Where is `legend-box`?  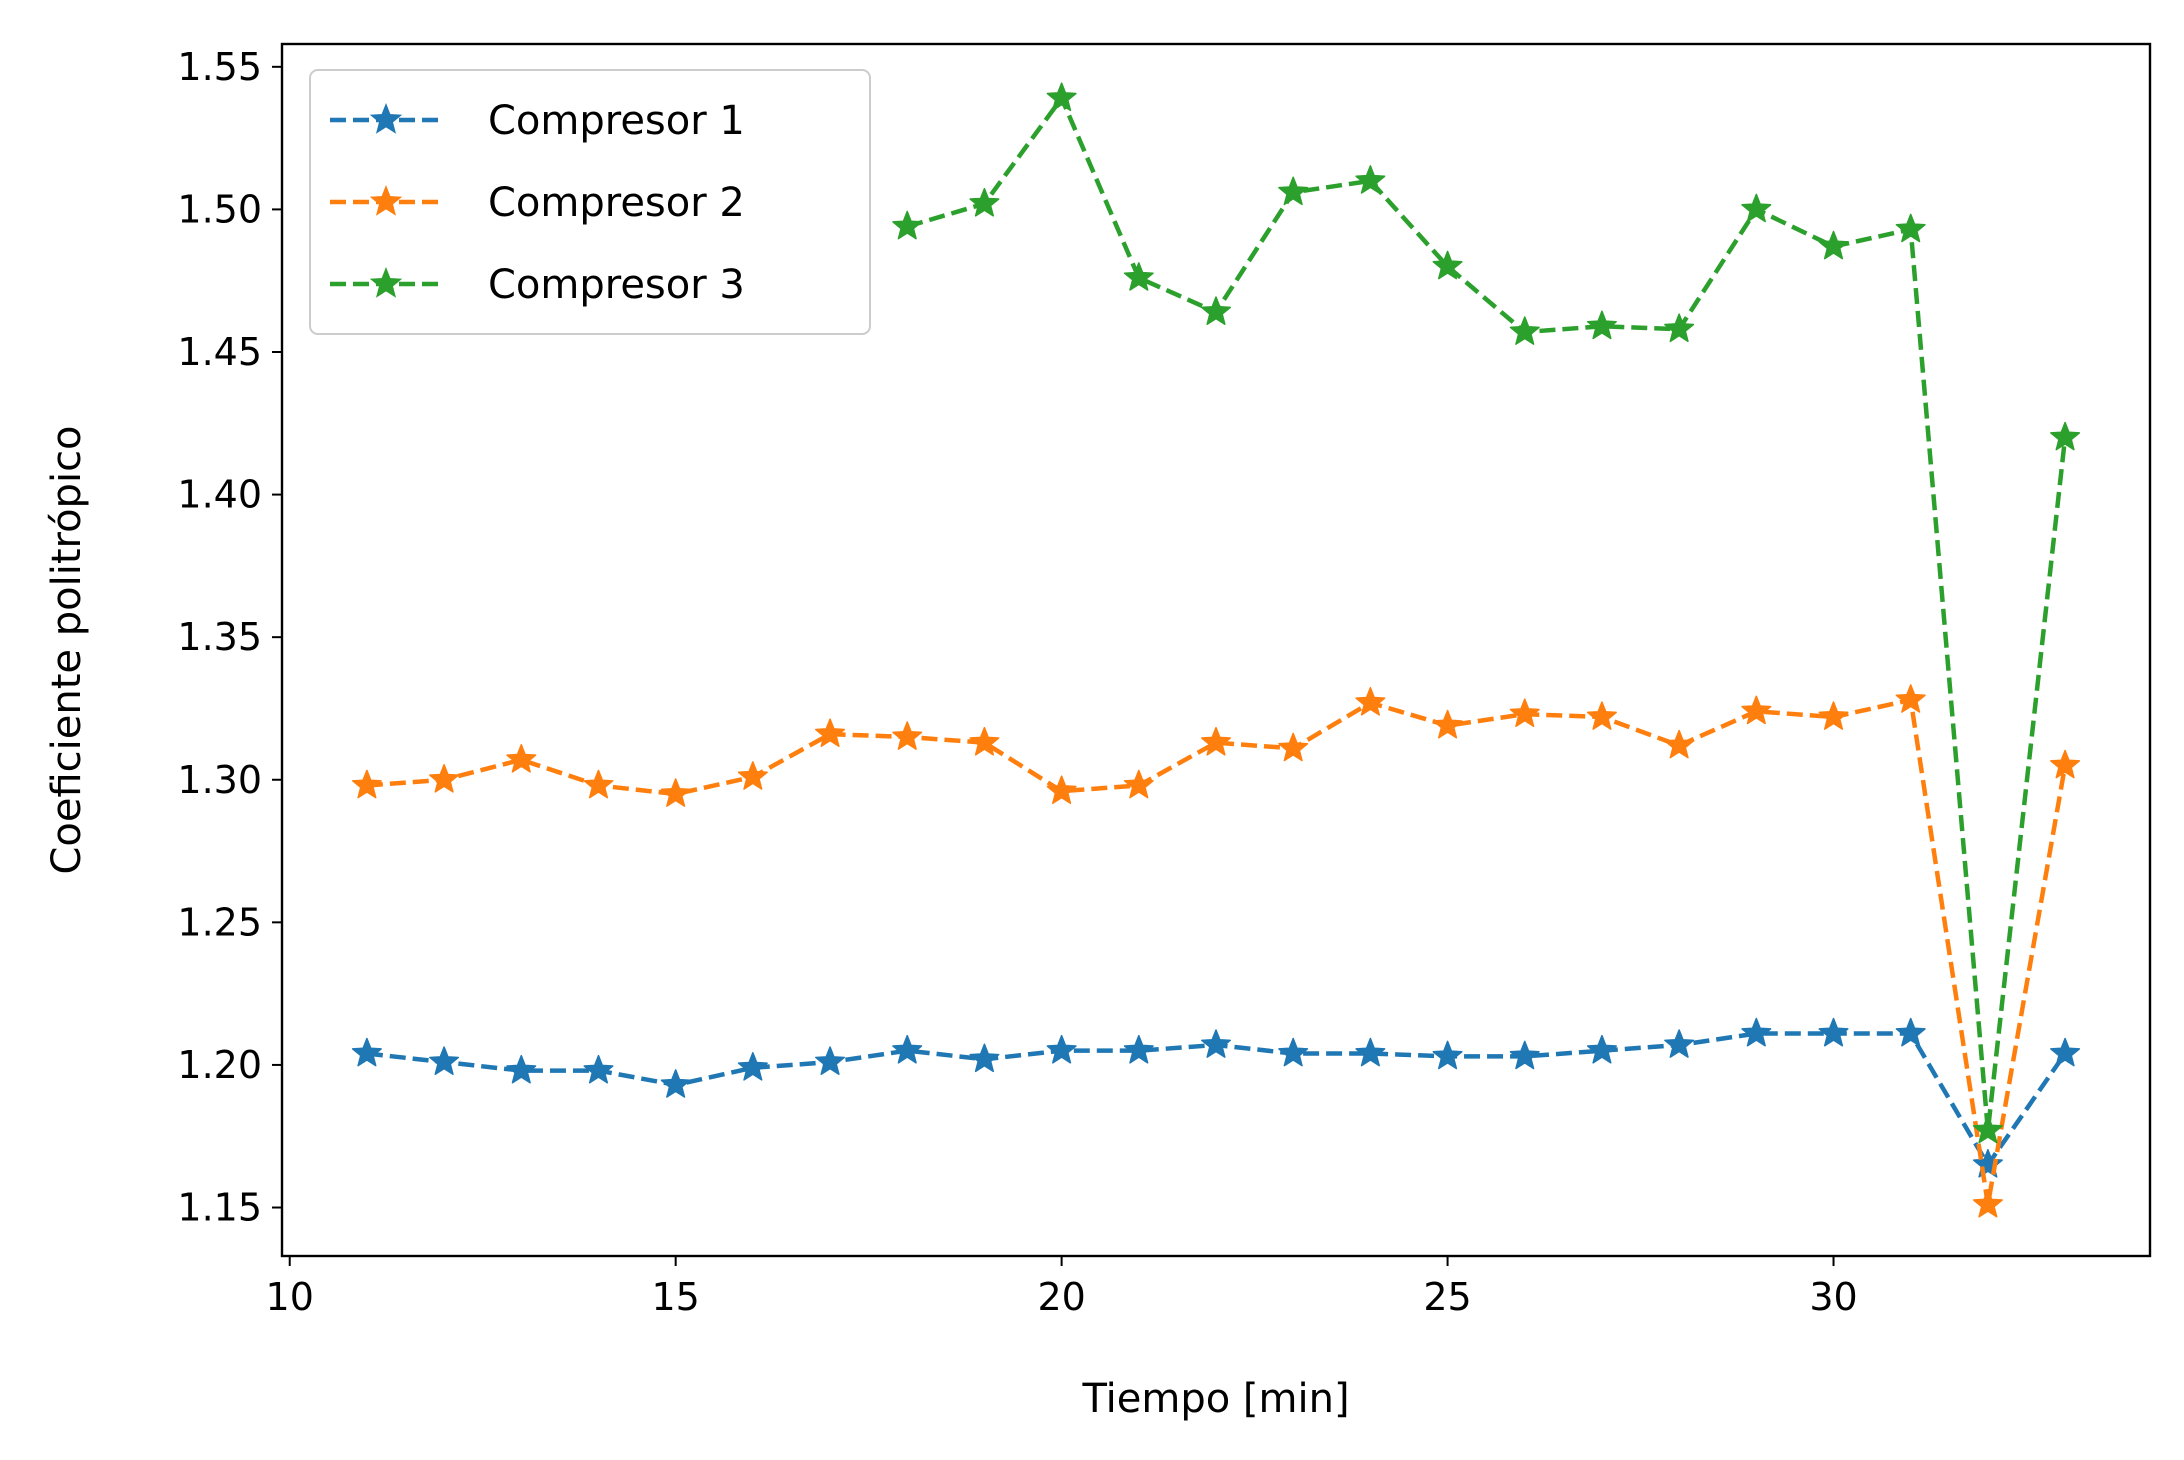 legend-box is located at coordinates (590, 202).